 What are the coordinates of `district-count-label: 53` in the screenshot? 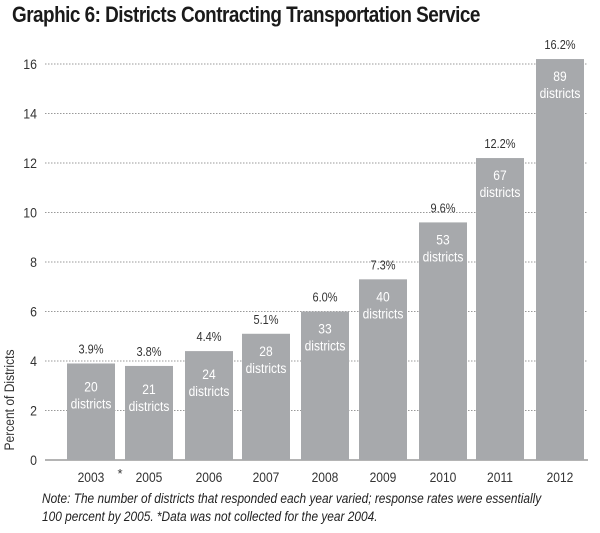 It's located at (442, 240).